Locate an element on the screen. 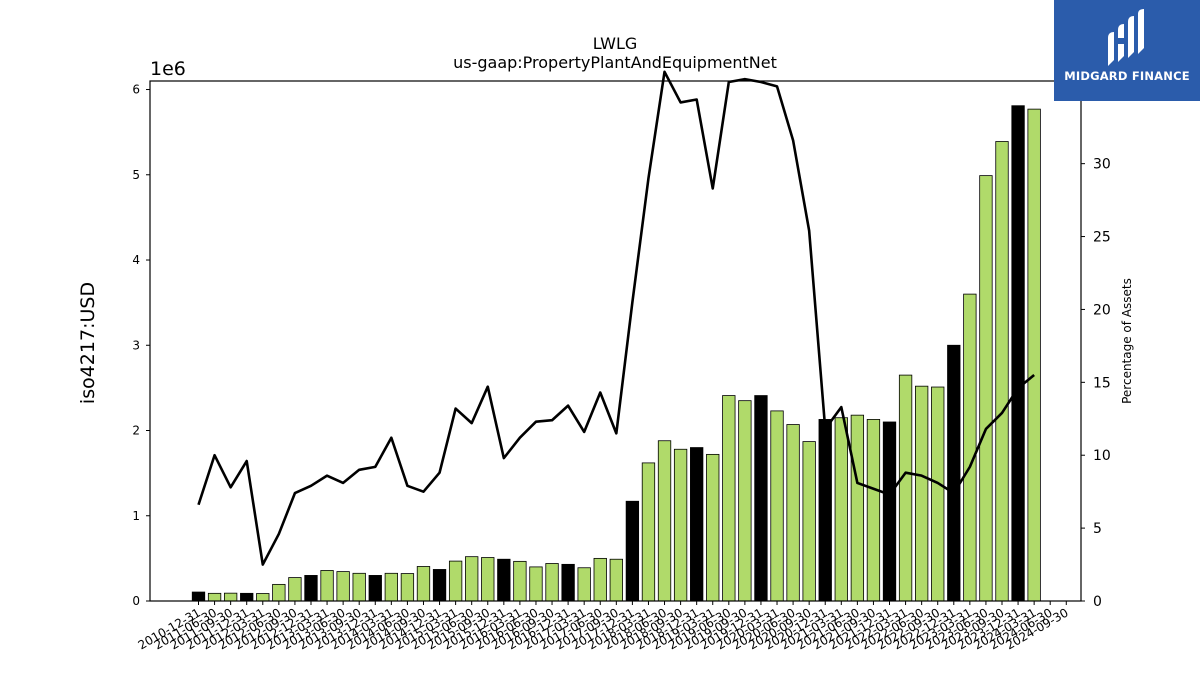 The width and height of the screenshot is (1200, 675). chart-subtitle: us-gaap:PropertyPlantAndEquipmentNet is located at coordinates (615, 62).